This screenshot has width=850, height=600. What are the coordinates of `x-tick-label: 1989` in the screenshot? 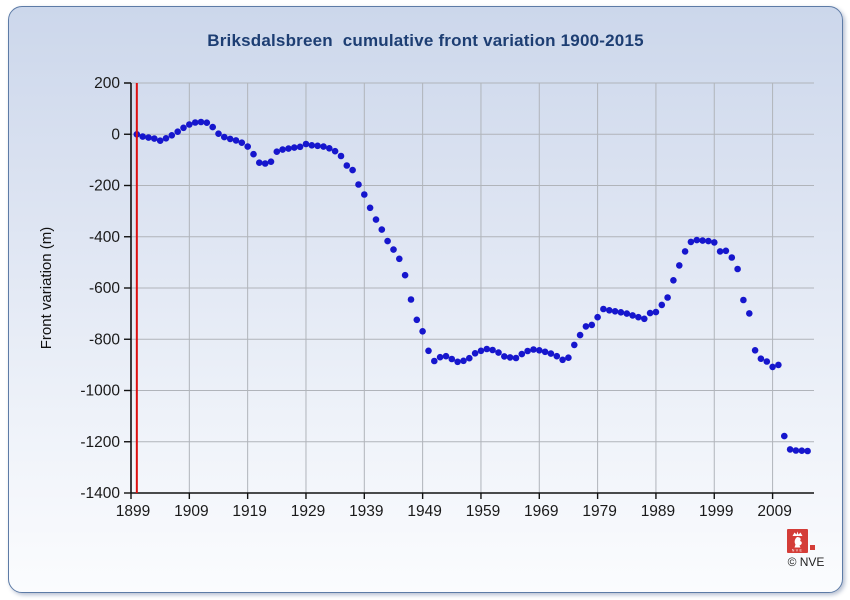 It's located at (658, 511).